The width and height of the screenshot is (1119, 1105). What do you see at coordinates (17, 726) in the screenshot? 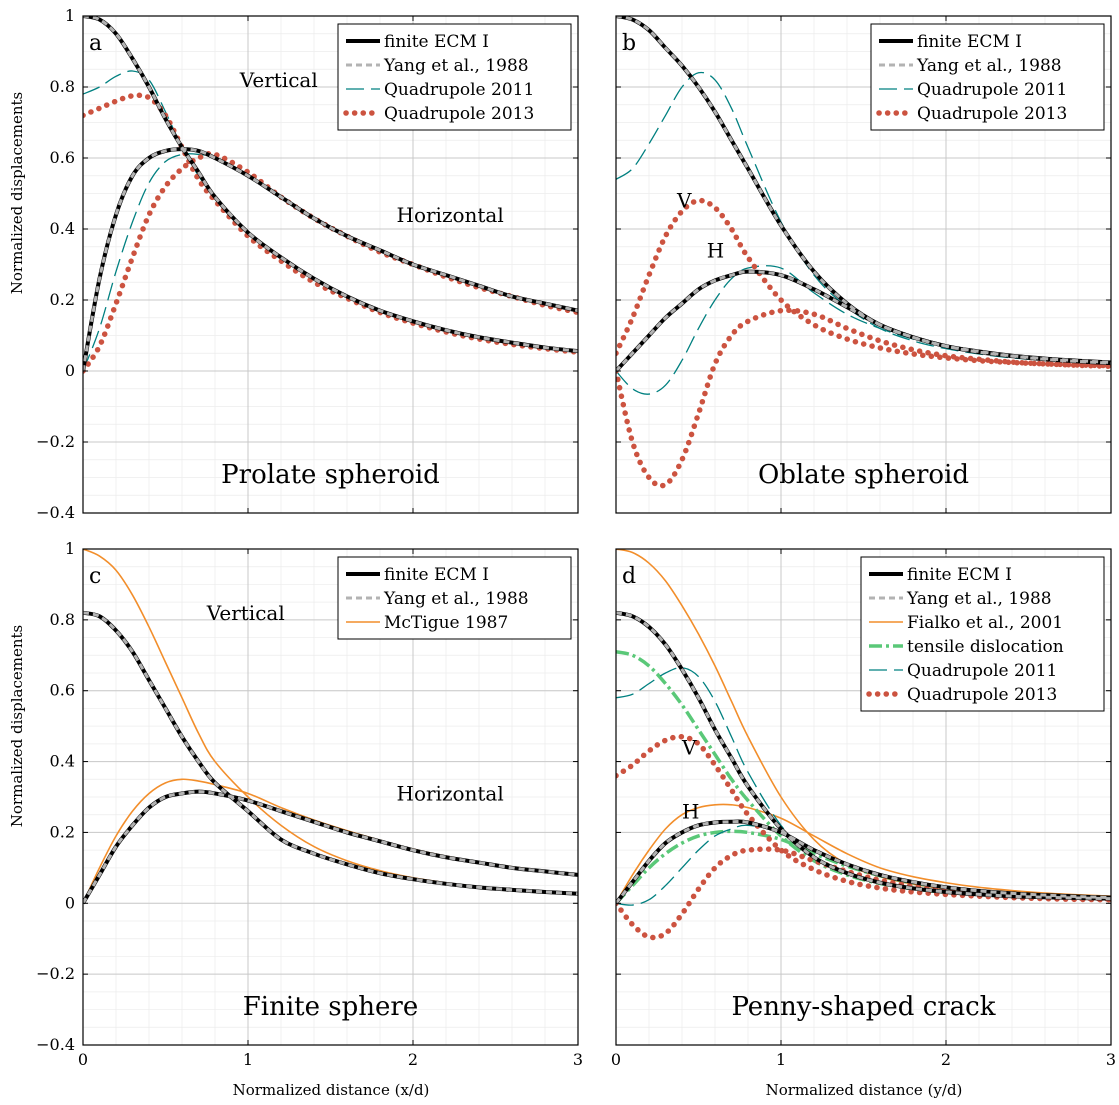
I see `y-axis-label-bottom: Normalized displacements` at bounding box center [17, 726].